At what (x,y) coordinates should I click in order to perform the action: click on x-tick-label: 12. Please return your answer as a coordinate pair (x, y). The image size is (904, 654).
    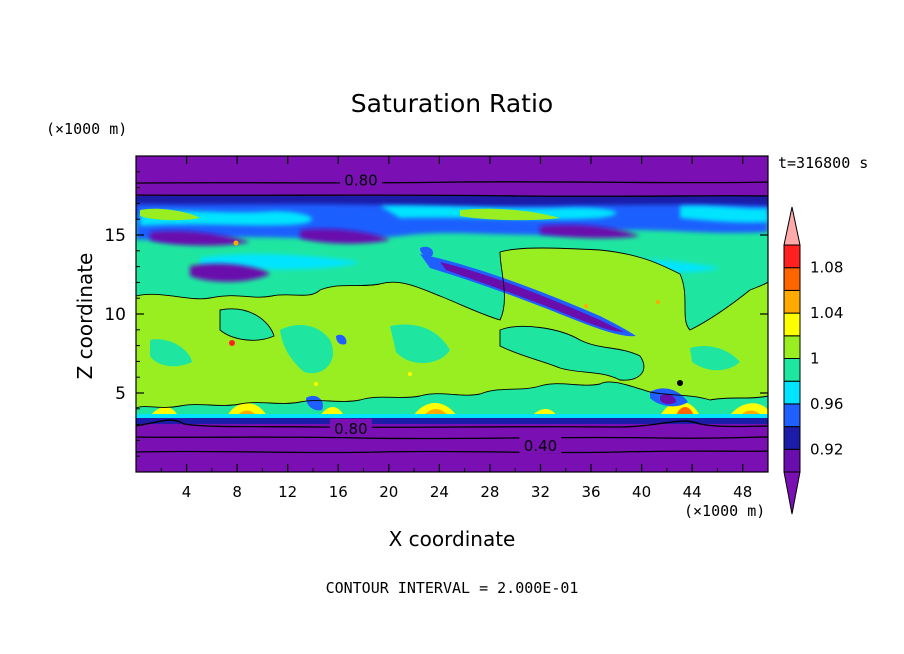
    Looking at the image, I should click on (287, 492).